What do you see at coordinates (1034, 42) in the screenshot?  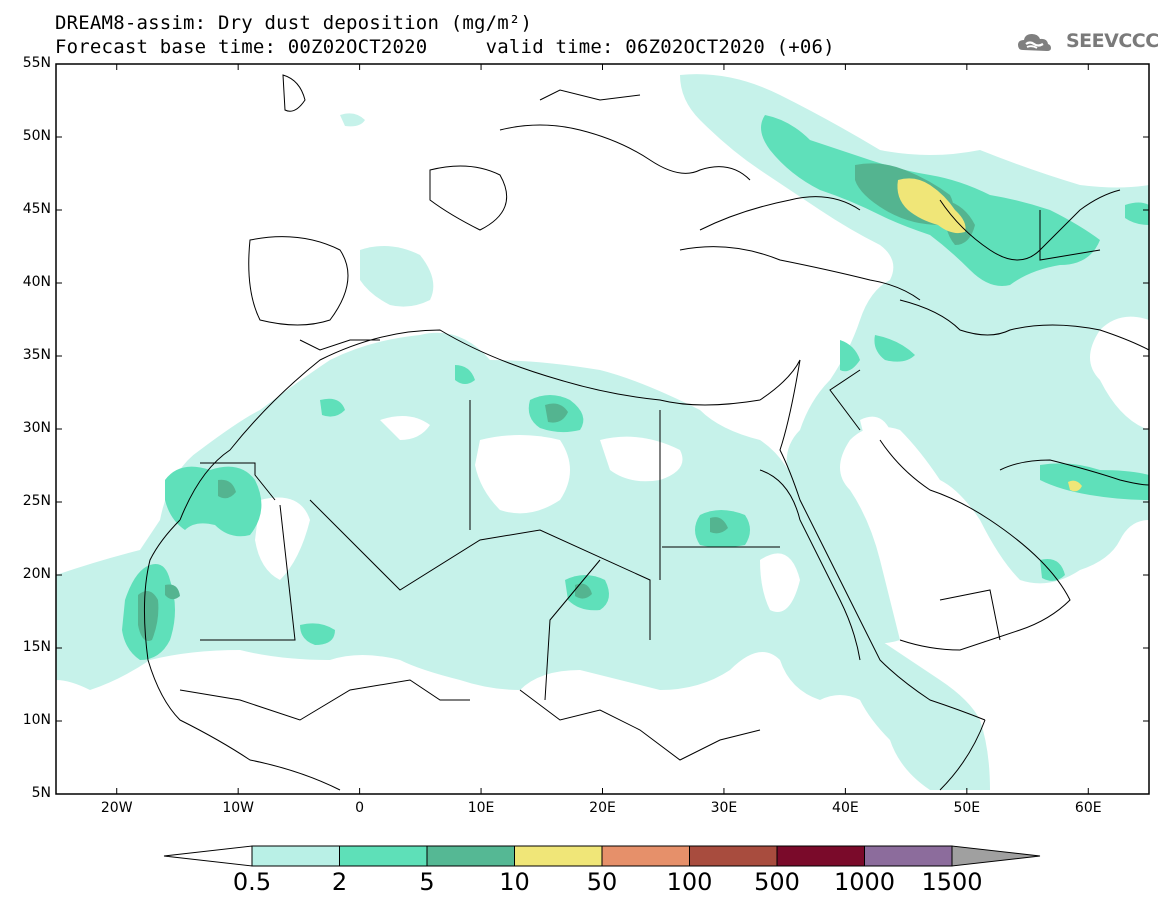 I see `cloud-icon` at bounding box center [1034, 42].